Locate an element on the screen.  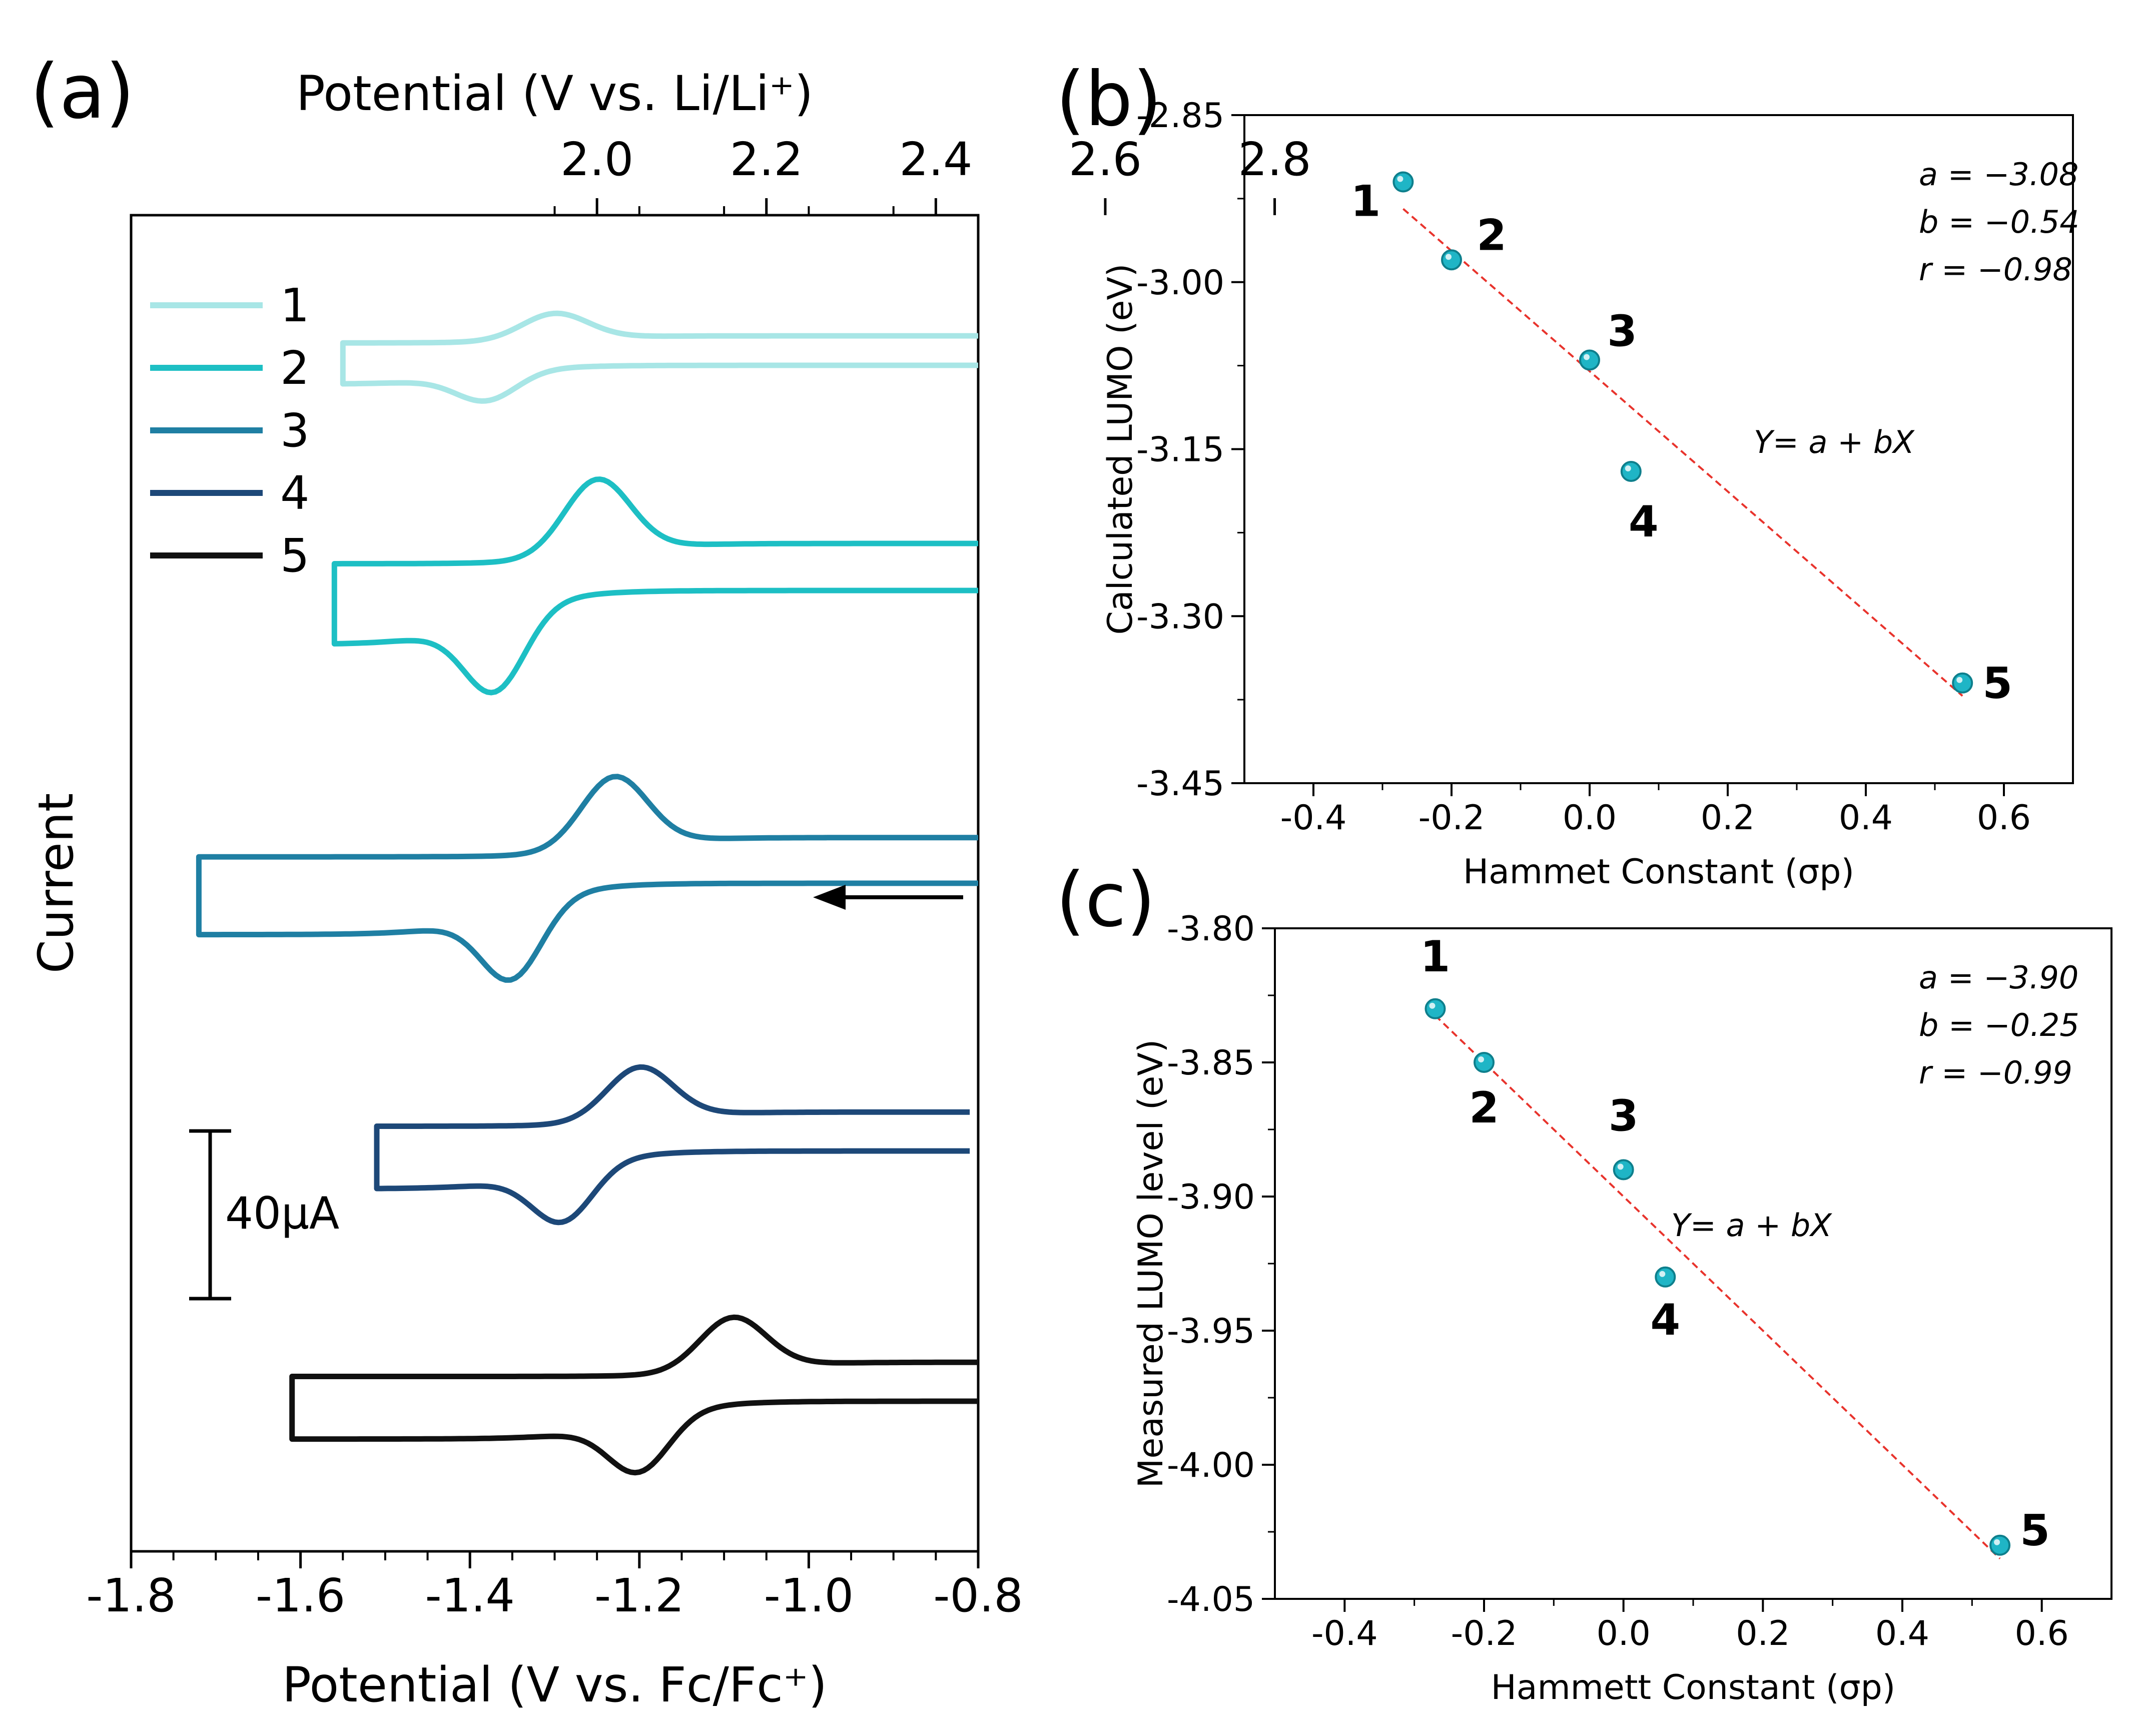
x2-tick-label: 2.2 is located at coordinates (766, 159).